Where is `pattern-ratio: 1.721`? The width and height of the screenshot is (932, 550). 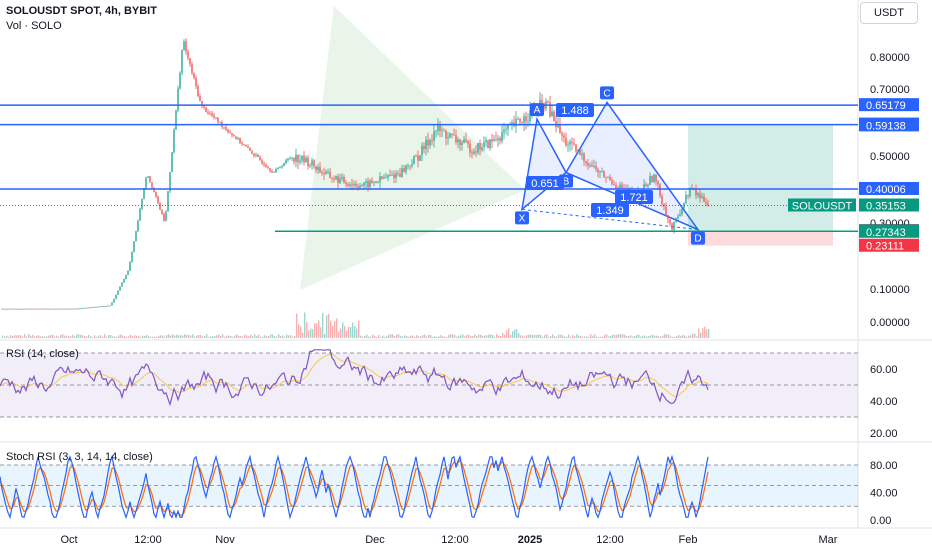 pattern-ratio: 1.721 is located at coordinates (634, 197).